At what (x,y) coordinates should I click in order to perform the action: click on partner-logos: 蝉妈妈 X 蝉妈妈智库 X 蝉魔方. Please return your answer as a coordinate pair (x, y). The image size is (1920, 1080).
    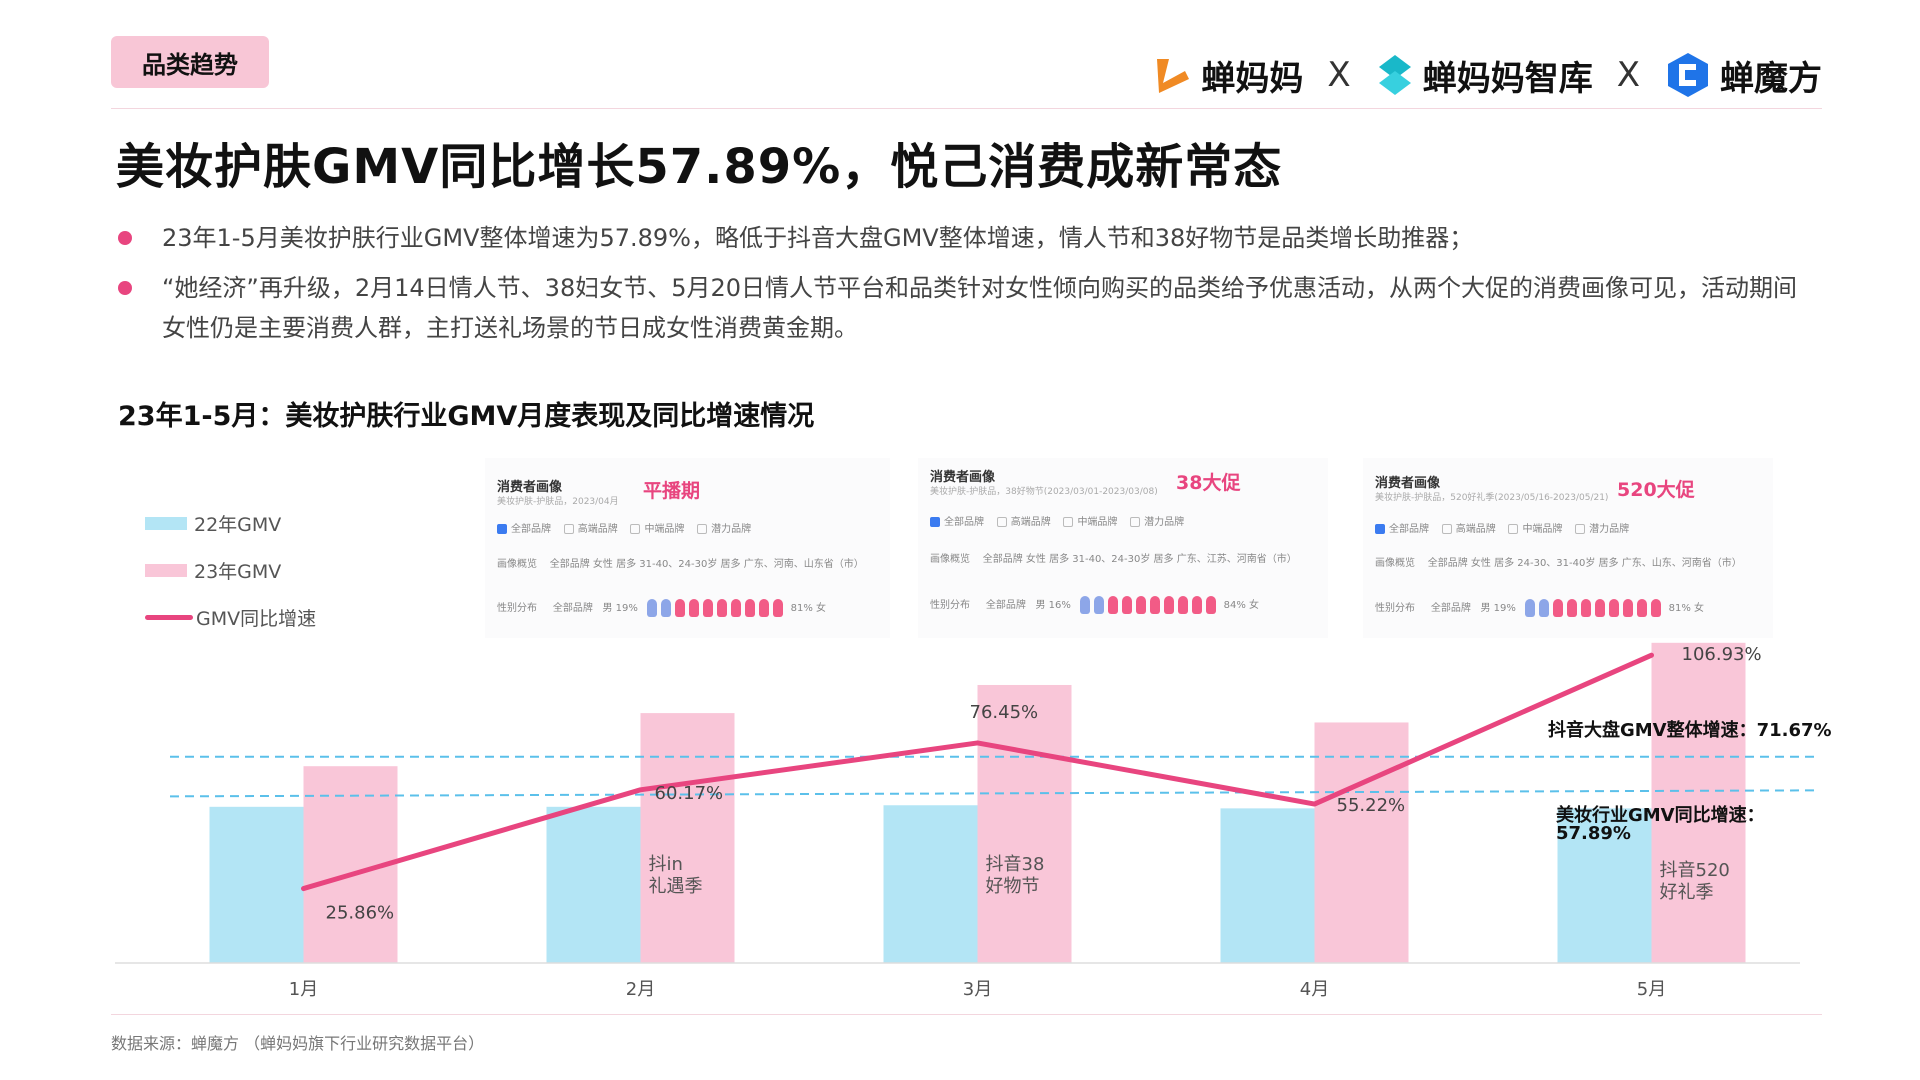
    Looking at the image, I should click on (1485, 75).